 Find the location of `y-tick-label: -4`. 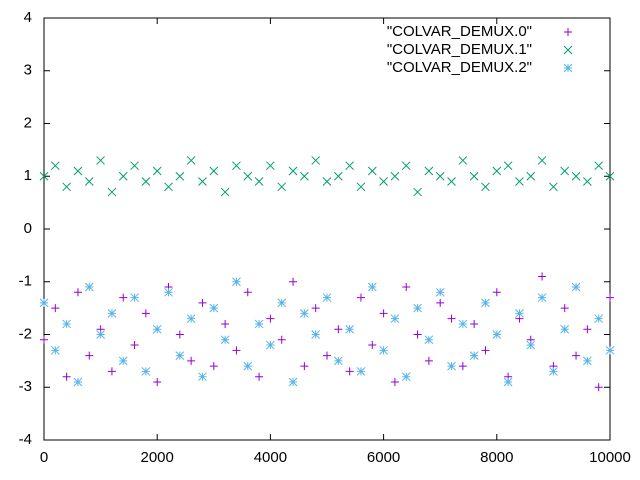

y-tick-label: -4 is located at coordinates (25, 439).